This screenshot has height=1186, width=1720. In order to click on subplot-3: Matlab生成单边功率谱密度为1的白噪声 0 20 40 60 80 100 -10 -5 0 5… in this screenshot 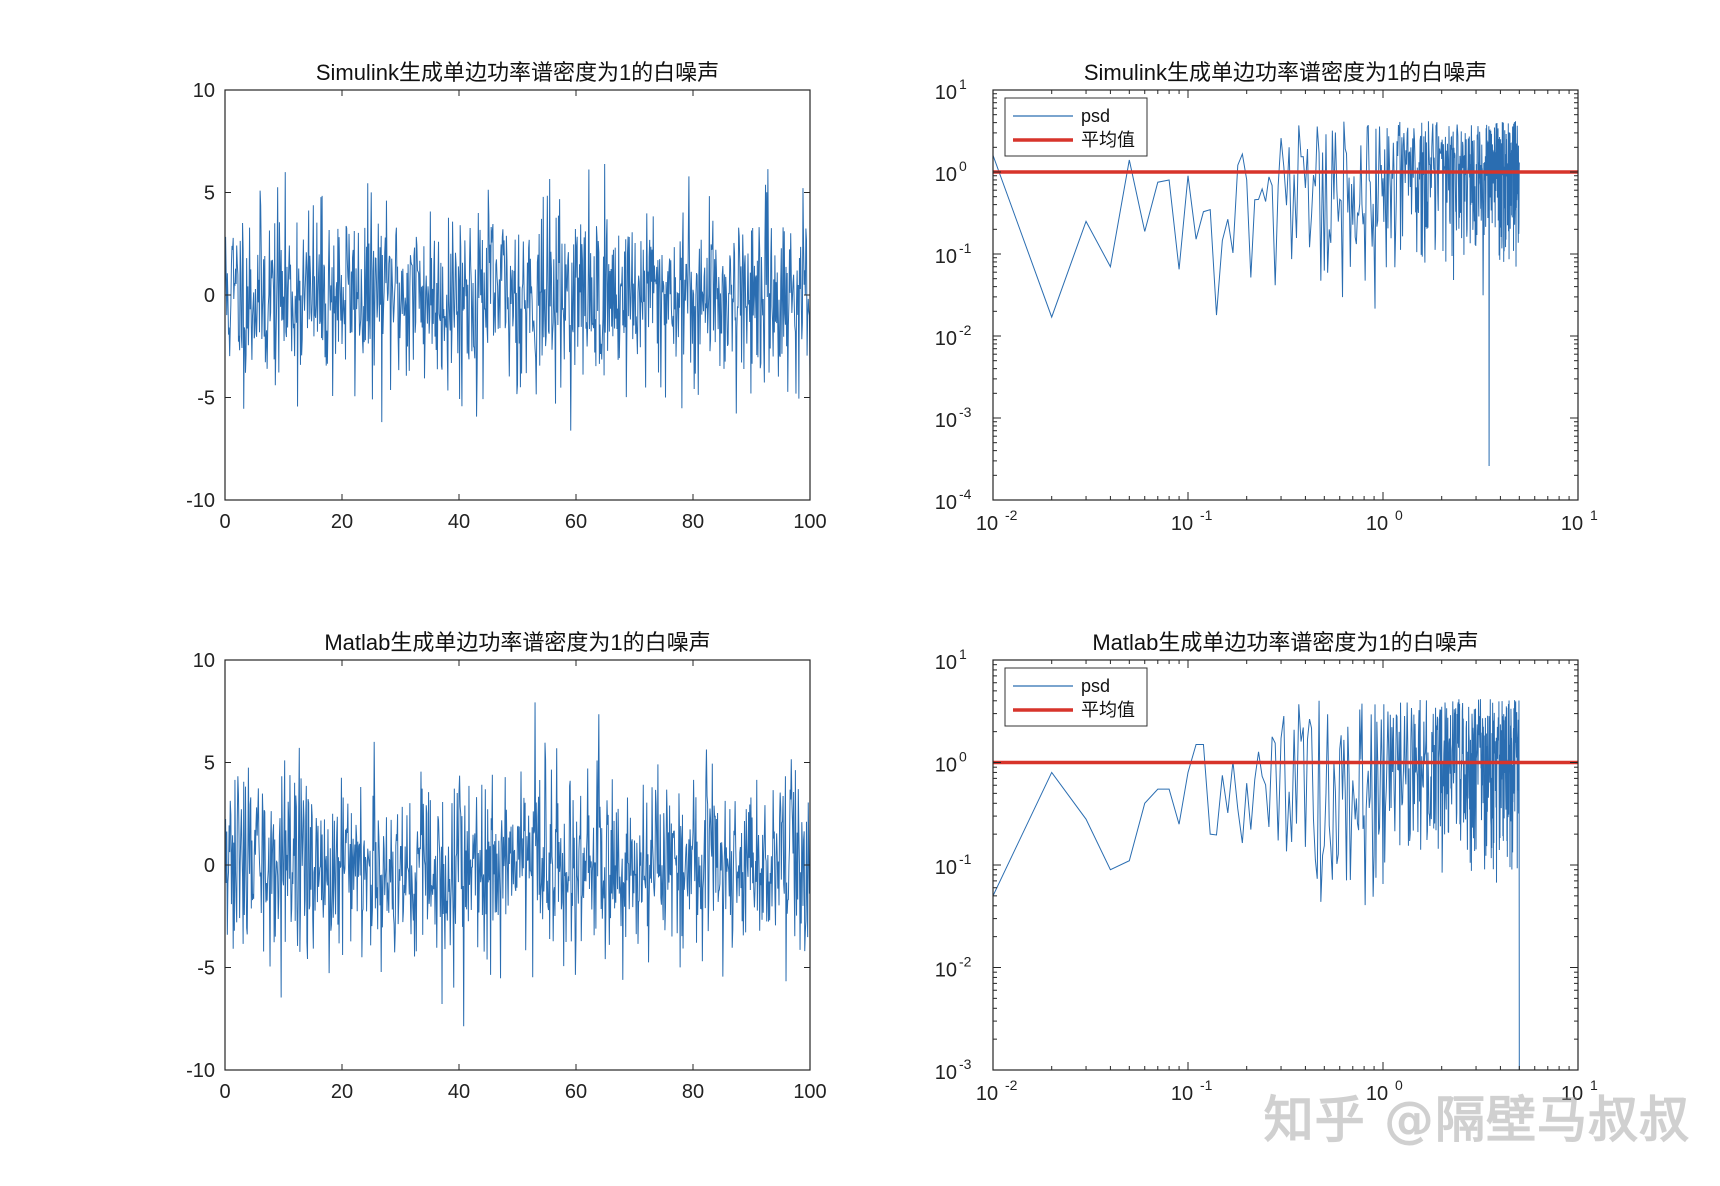, I will do `click(506, 866)`.